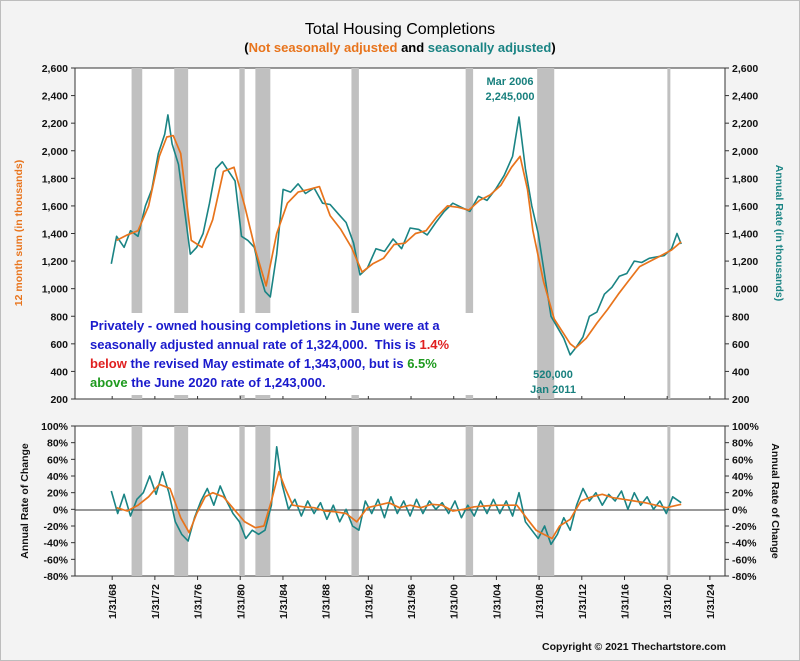 The width and height of the screenshot is (800, 661). I want to click on x-tick-label: 1/31/12, so click(583, 601).